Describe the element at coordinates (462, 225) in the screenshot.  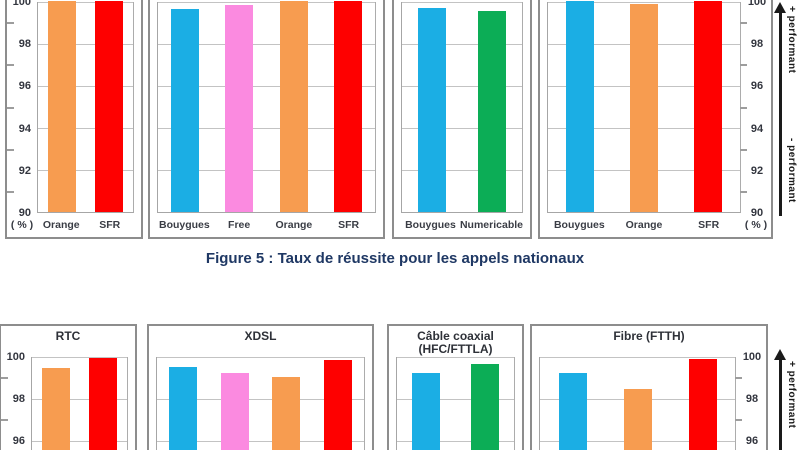
I see `x-axis-category-row: Bouygues Numericable` at that location.